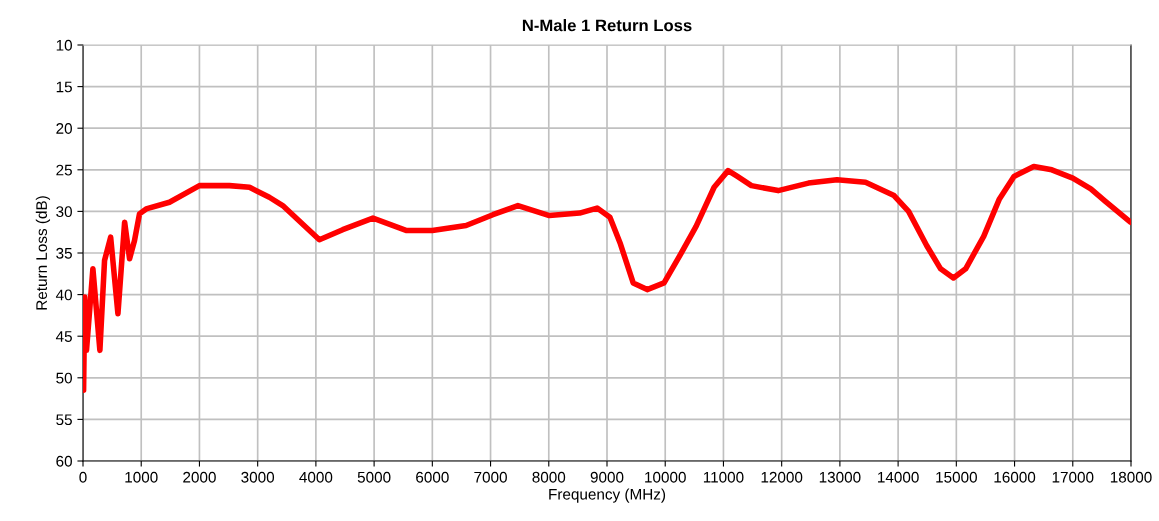 The image size is (1159, 521). What do you see at coordinates (63, 295) in the screenshot?
I see `y-tick-label: 40` at bounding box center [63, 295].